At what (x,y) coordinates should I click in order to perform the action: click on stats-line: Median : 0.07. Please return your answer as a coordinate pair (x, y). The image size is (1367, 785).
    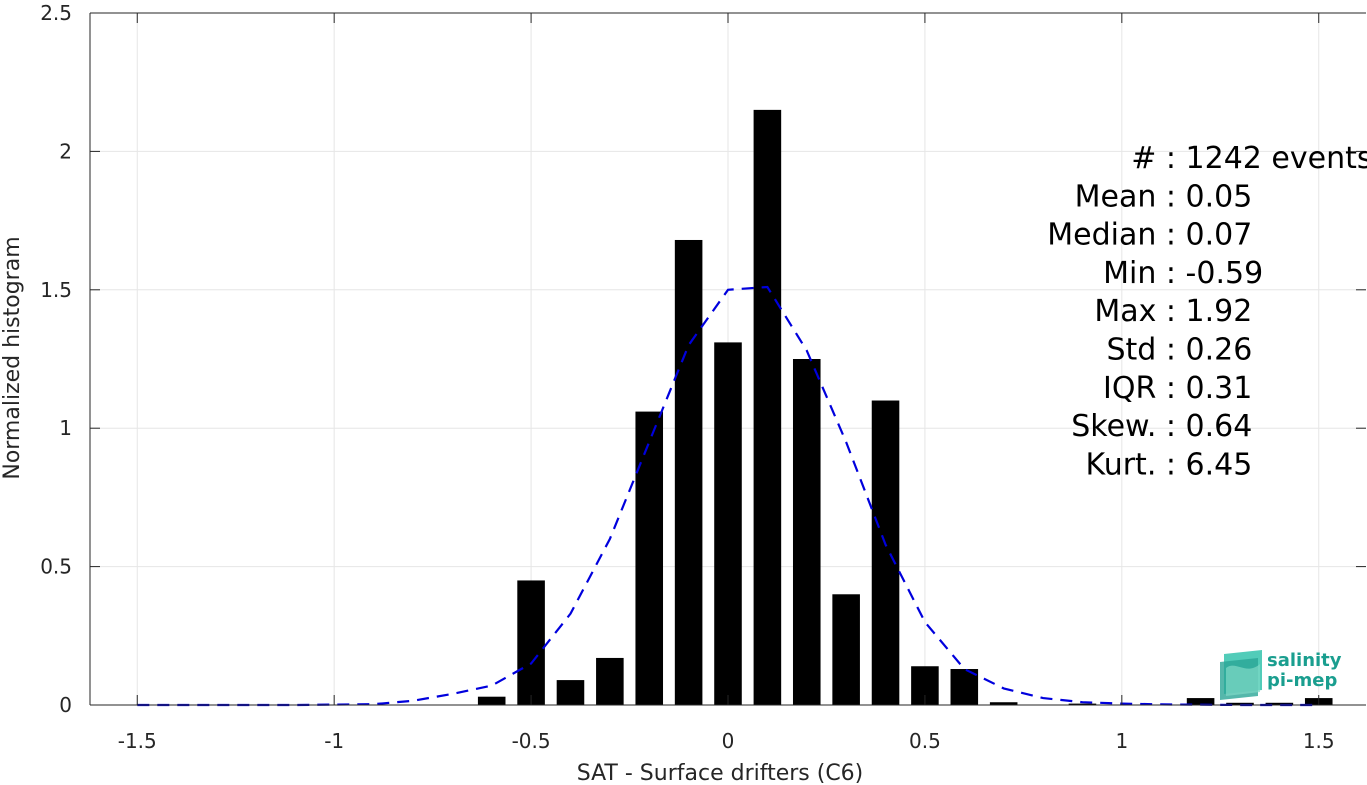
    Looking at the image, I should click on (1149, 235).